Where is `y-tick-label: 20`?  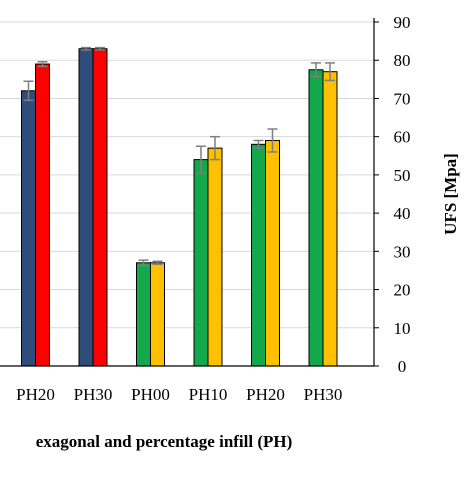
y-tick-label: 20 is located at coordinates (402, 290).